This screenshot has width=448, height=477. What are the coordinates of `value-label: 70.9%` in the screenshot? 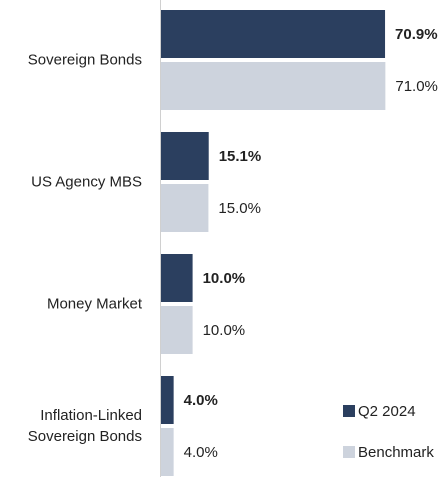 It's located at (416, 34).